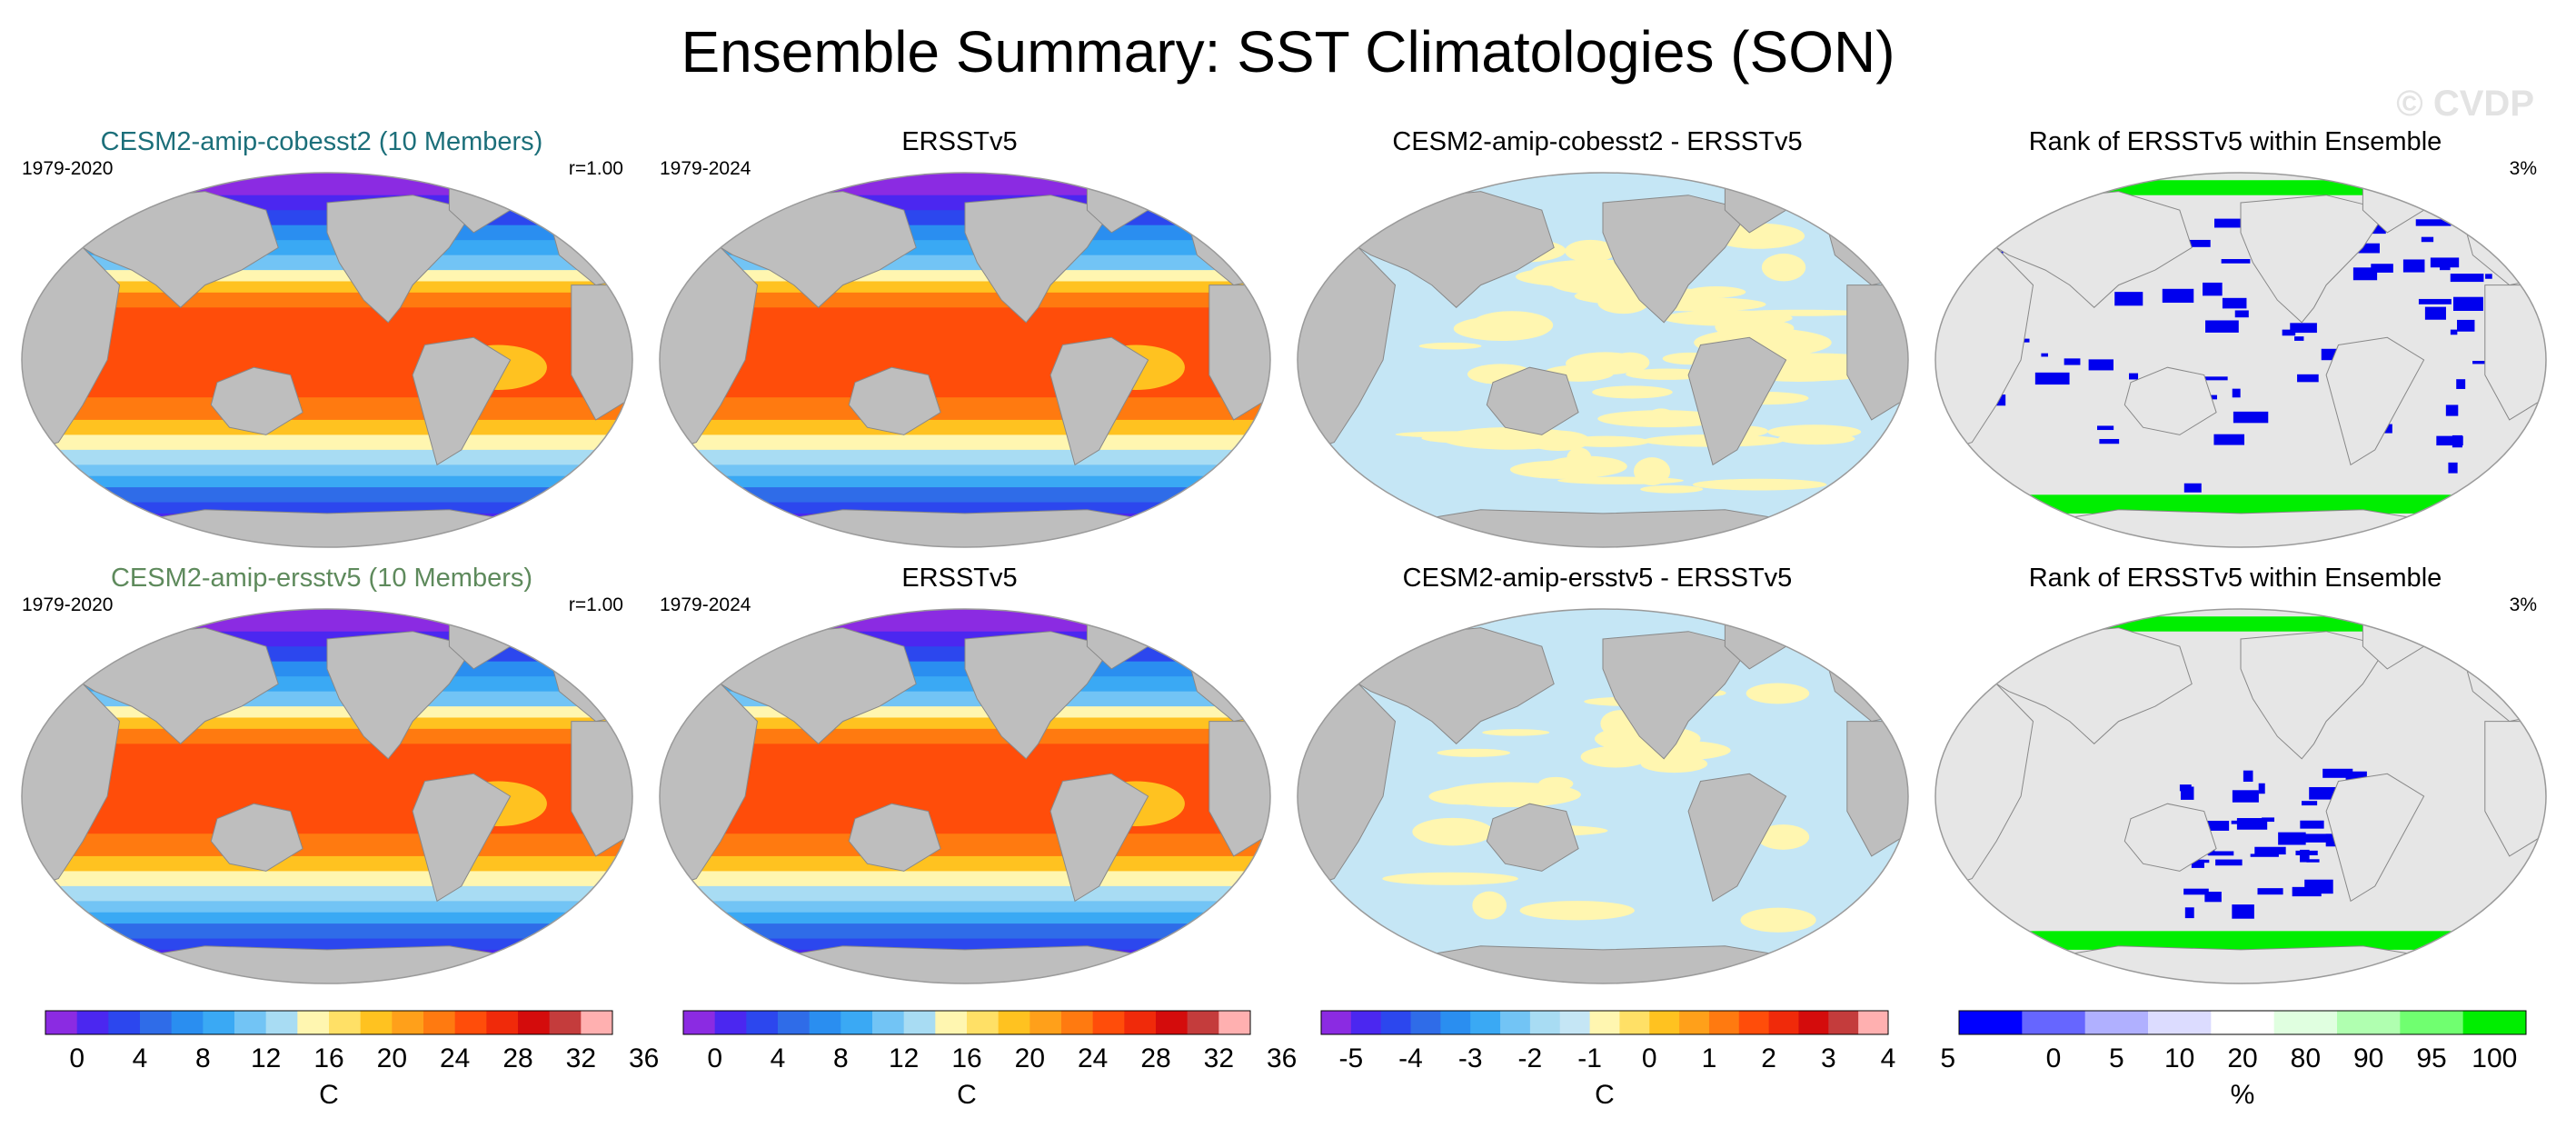  Describe the element at coordinates (1470, 1058) in the screenshot. I see `colorbar-tick-label: -3` at that location.